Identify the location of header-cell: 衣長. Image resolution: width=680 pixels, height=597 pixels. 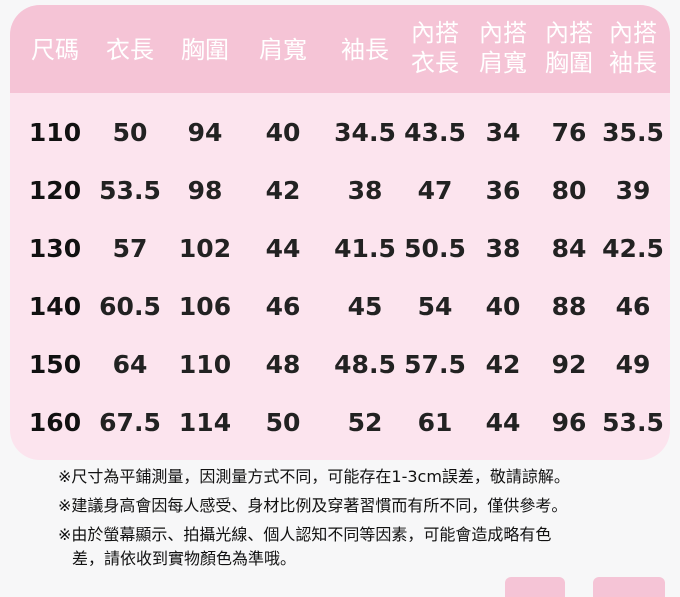
(130, 50).